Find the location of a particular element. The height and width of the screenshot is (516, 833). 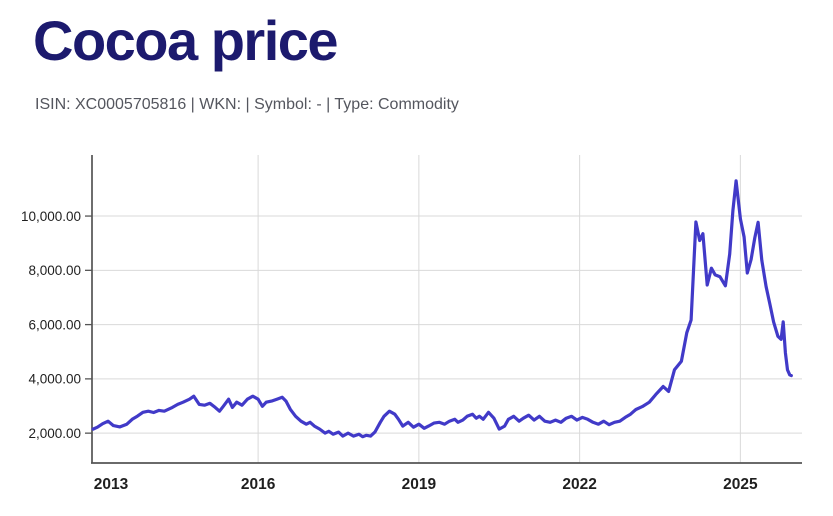

y-tick-label: 10,000.00 is located at coordinates (51, 216).